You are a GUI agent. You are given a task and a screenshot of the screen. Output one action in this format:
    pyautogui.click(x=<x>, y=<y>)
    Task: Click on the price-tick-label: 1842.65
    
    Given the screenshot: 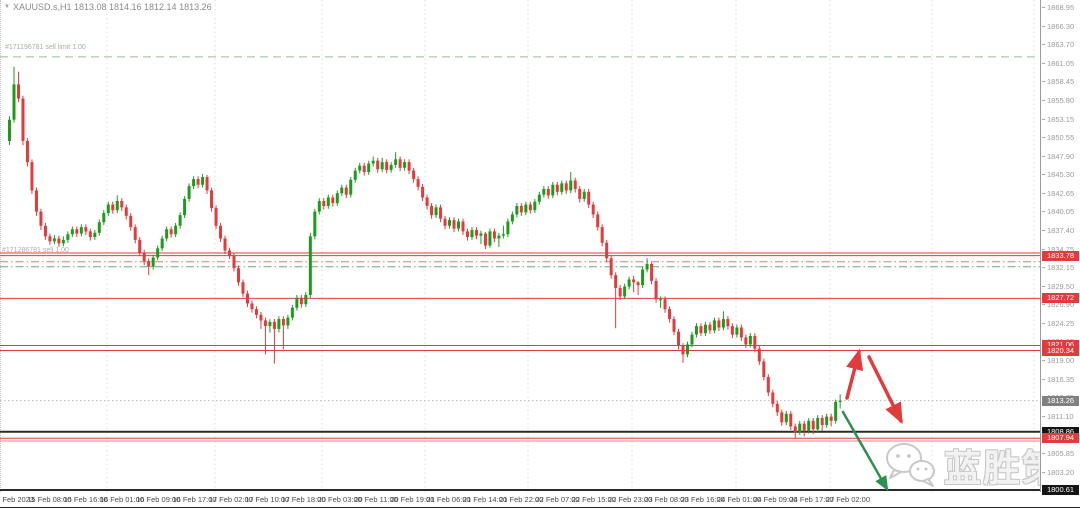 What is the action you would take?
    pyautogui.click(x=1058, y=193)
    